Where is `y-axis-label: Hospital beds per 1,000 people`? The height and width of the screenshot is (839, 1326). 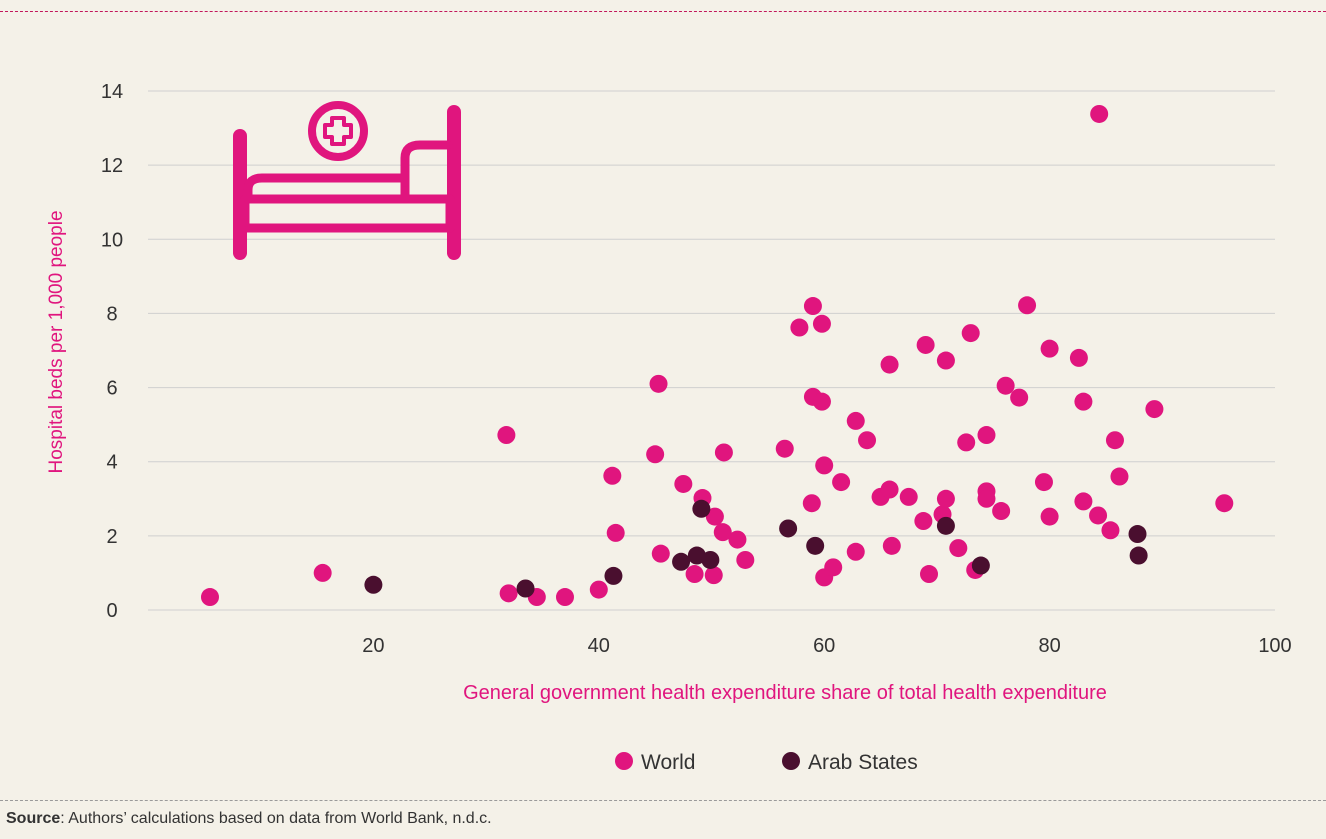
y-axis-label: Hospital beds per 1,000 people is located at coordinates (56, 341).